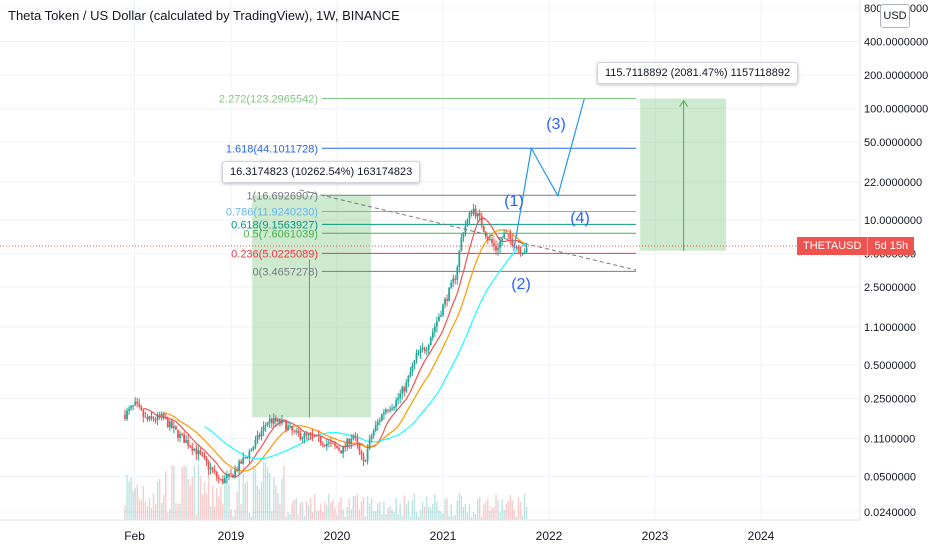 Image resolution: width=932 pixels, height=550 pixels. Describe the element at coordinates (439, 234) in the screenshot. I see `fib-level: 0.5(7.6061039)` at that location.